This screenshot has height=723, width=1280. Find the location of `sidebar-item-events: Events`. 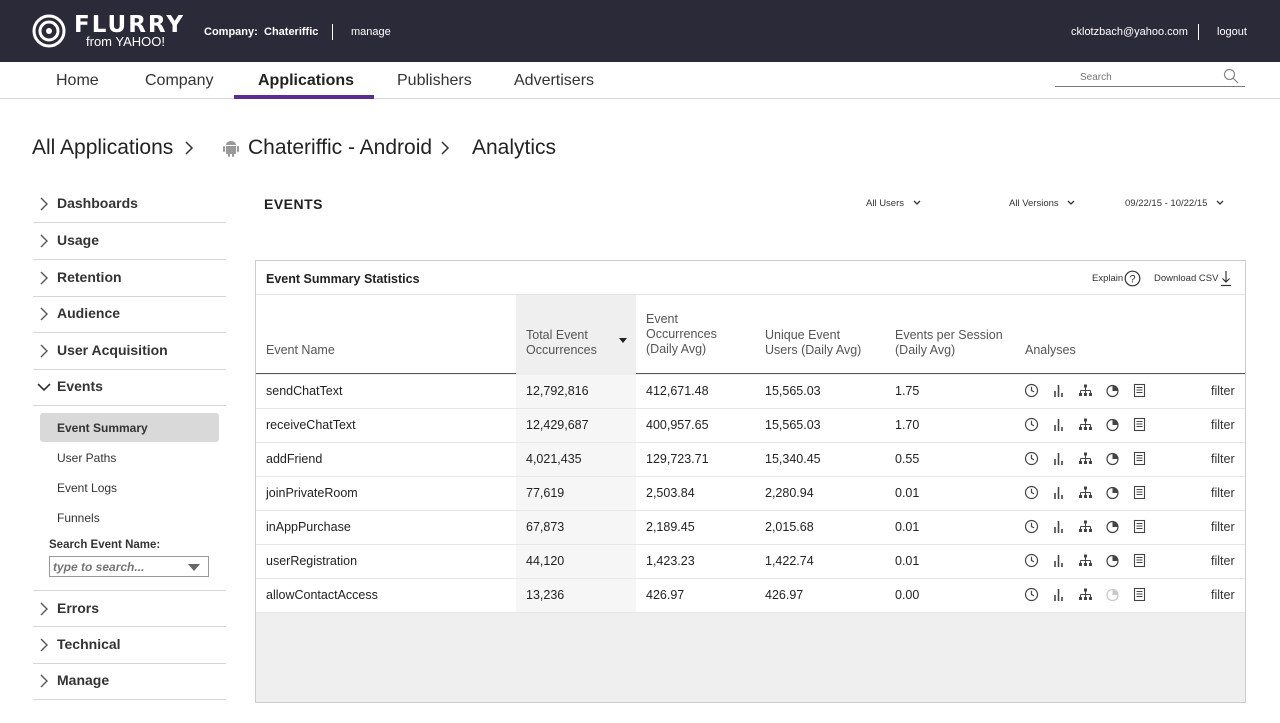

sidebar-item-events: Events is located at coordinates (129, 387).